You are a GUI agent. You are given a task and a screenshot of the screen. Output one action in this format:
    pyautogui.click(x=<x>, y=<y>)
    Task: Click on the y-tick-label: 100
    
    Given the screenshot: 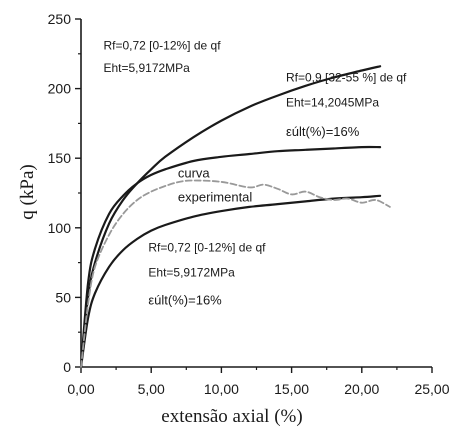 What is the action you would take?
    pyautogui.click(x=60, y=228)
    